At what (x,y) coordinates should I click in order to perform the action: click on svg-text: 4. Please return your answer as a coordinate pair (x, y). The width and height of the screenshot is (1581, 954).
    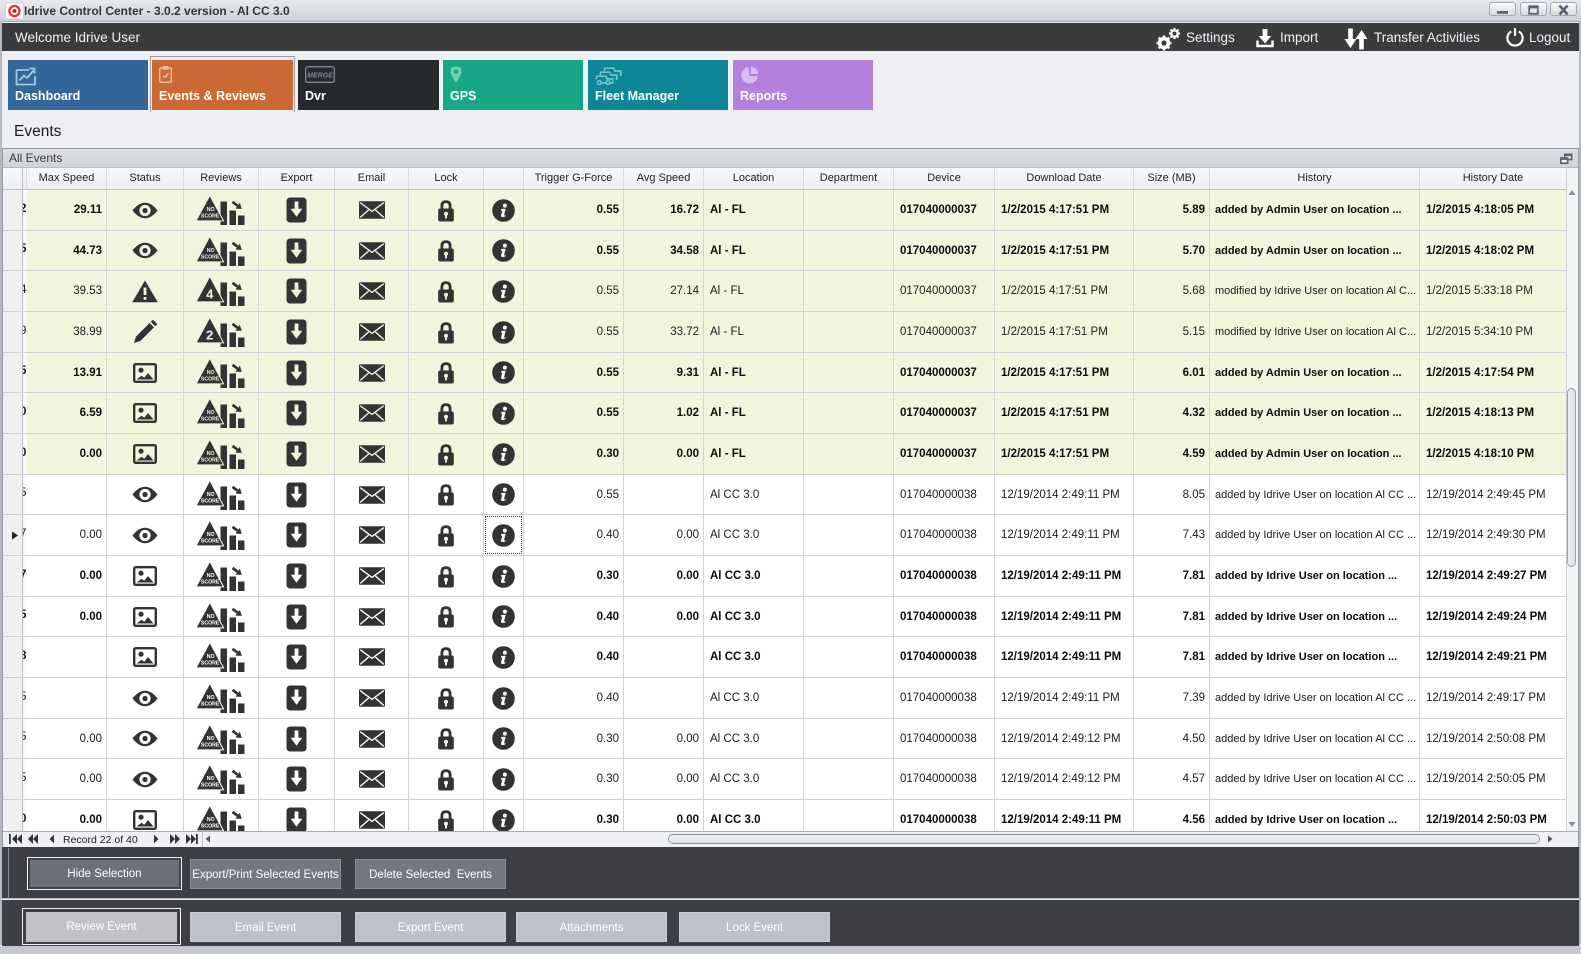
    Looking at the image, I should click on (210, 293).